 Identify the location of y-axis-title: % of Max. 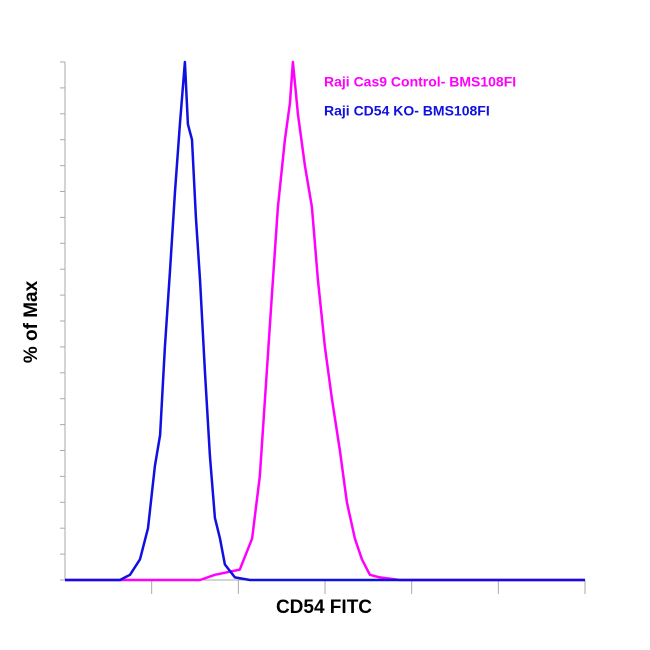
(31, 321).